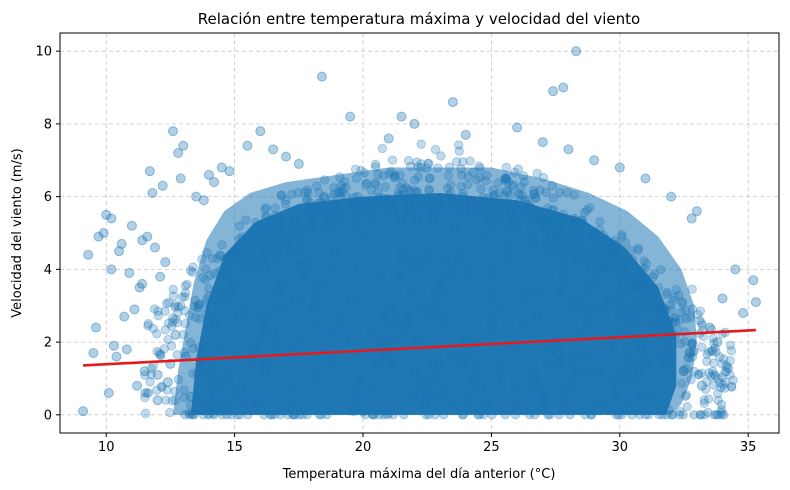 The height and width of the screenshot is (490, 790). Describe the element at coordinates (48, 343) in the screenshot. I see `y-tick-label: 2` at that location.